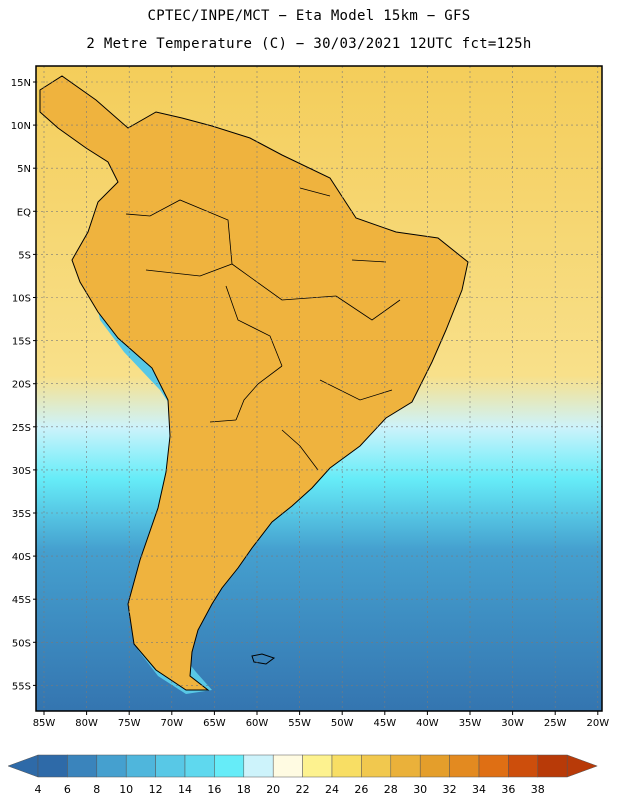 The height and width of the screenshot is (800, 618). Describe the element at coordinates (257, 723) in the screenshot. I see `lon-label: 60W` at that location.